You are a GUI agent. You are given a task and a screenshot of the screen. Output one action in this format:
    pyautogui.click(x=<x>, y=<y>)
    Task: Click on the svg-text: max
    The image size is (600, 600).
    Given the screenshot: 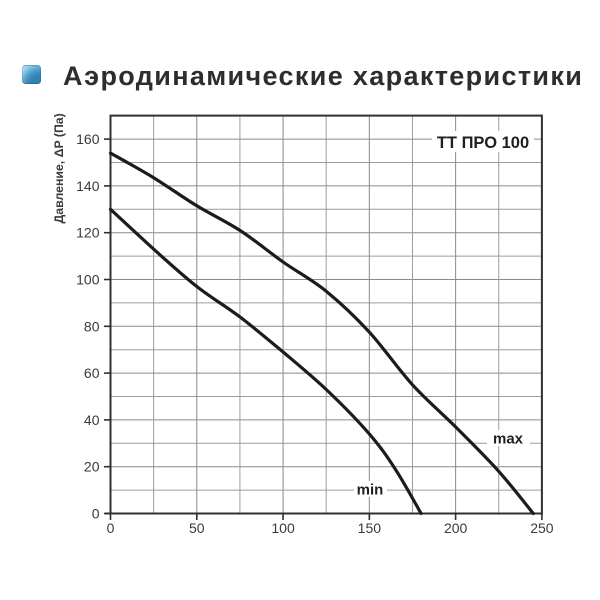 What is the action you would take?
    pyautogui.click(x=508, y=439)
    